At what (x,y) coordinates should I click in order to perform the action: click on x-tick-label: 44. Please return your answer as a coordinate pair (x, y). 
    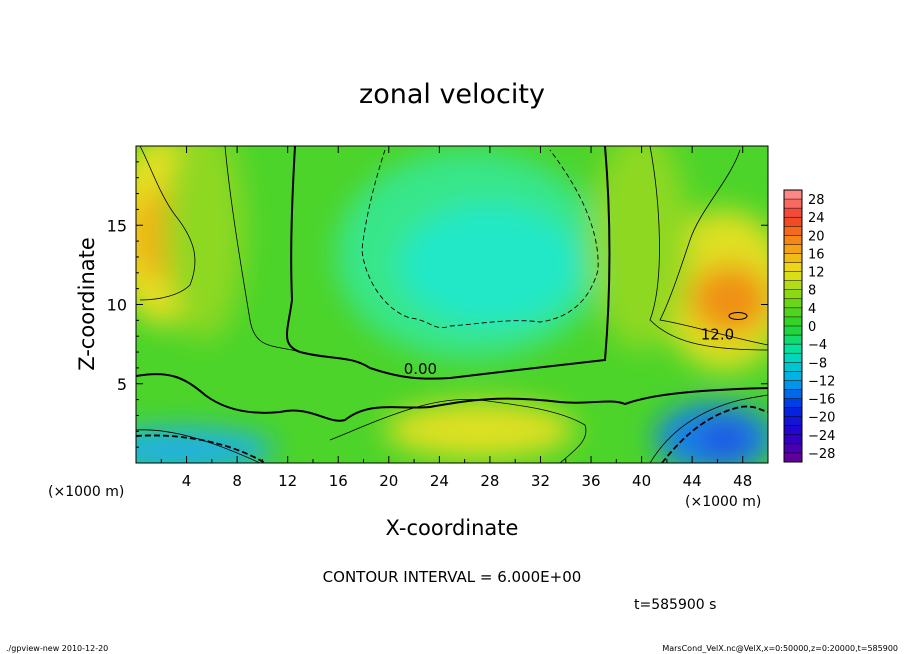
    Looking at the image, I should click on (692, 481).